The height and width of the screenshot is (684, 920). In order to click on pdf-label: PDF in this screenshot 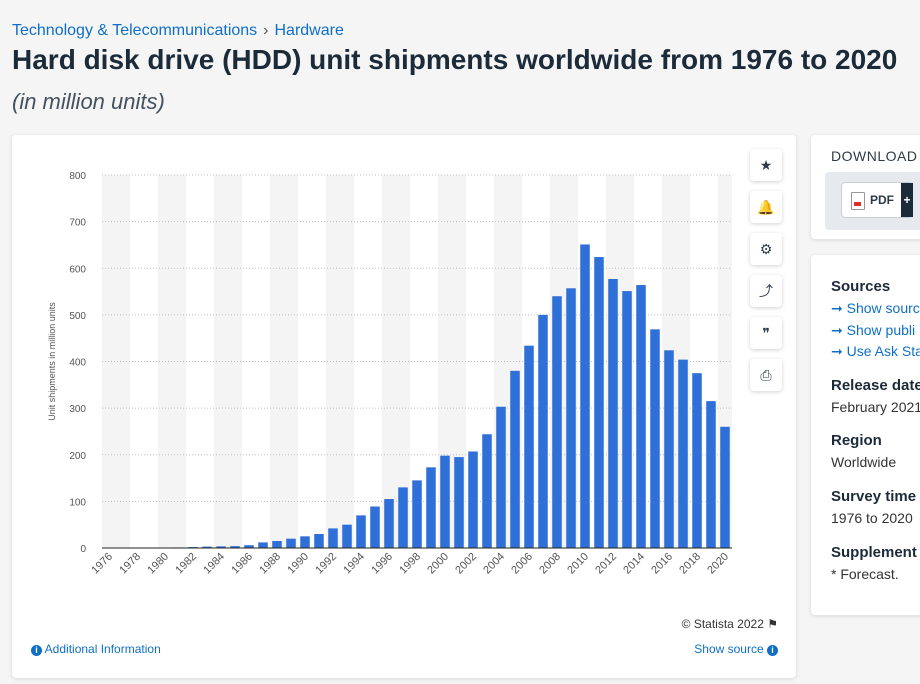, I will do `click(882, 200)`.